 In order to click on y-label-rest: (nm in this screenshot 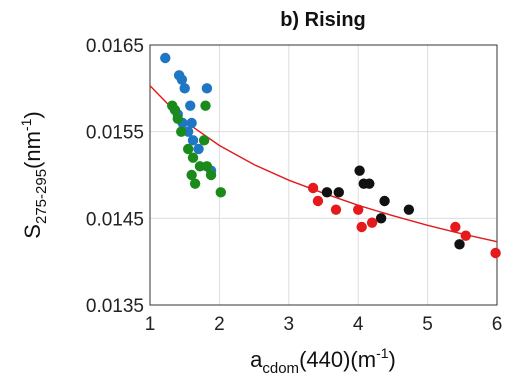, I will do `click(32, 150)`.